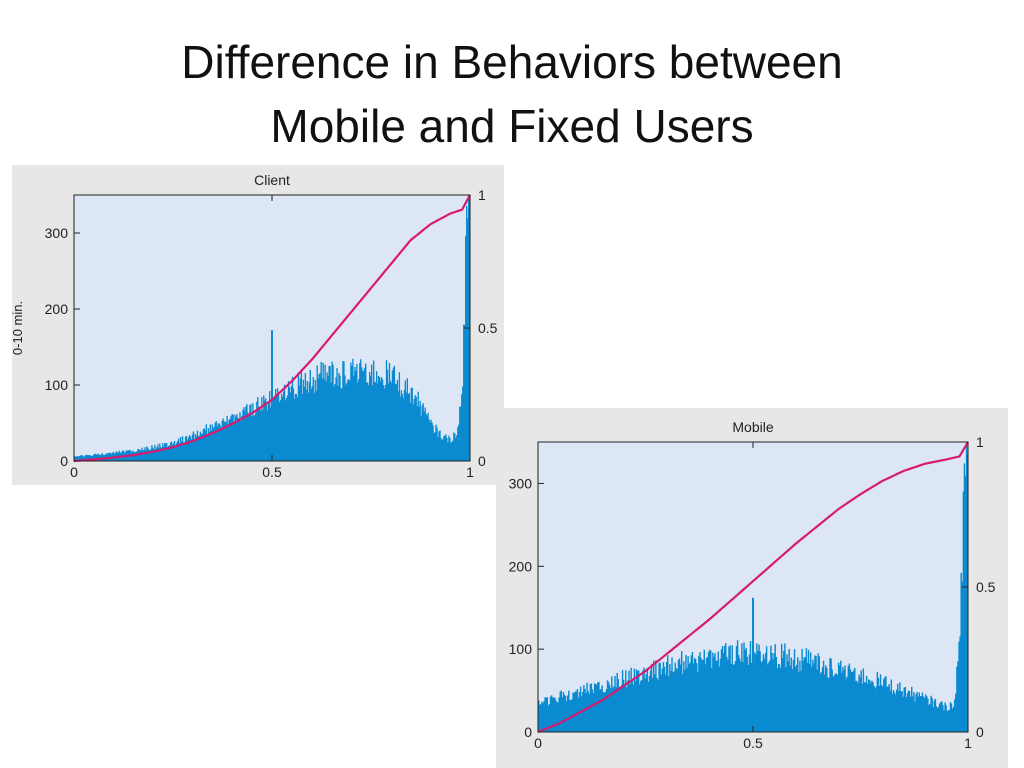 The height and width of the screenshot is (768, 1024). Describe the element at coordinates (980, 442) in the screenshot. I see `mobile-y2-tick-label: 1` at that location.